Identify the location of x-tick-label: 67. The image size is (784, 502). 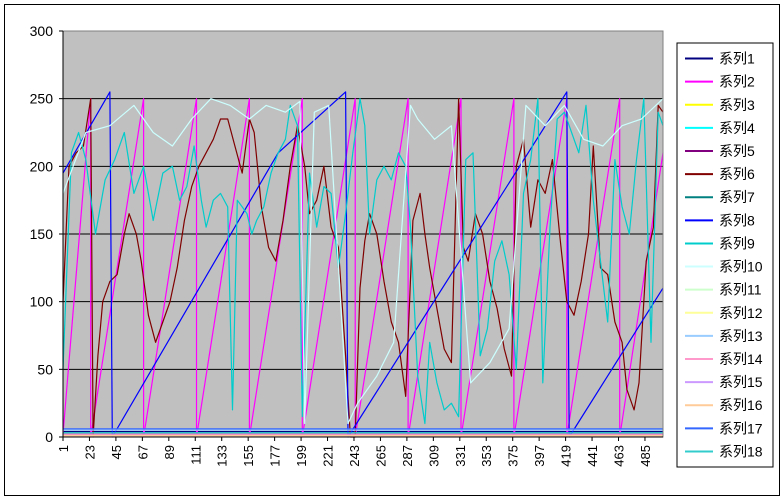
(142, 452).